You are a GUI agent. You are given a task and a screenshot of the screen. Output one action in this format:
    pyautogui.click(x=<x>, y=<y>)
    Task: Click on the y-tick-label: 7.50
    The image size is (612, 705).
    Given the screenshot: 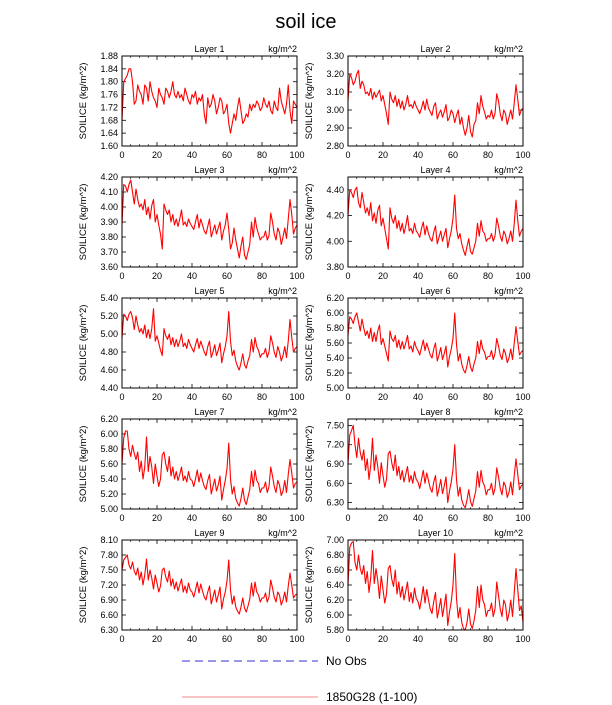 What is the action you would take?
    pyautogui.click(x=335, y=425)
    